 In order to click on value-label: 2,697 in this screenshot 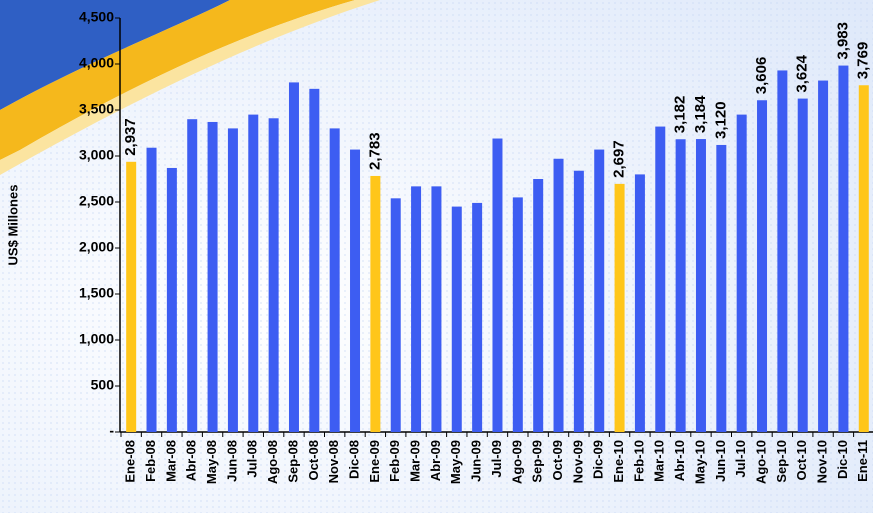, I will do `click(619, 159)`.